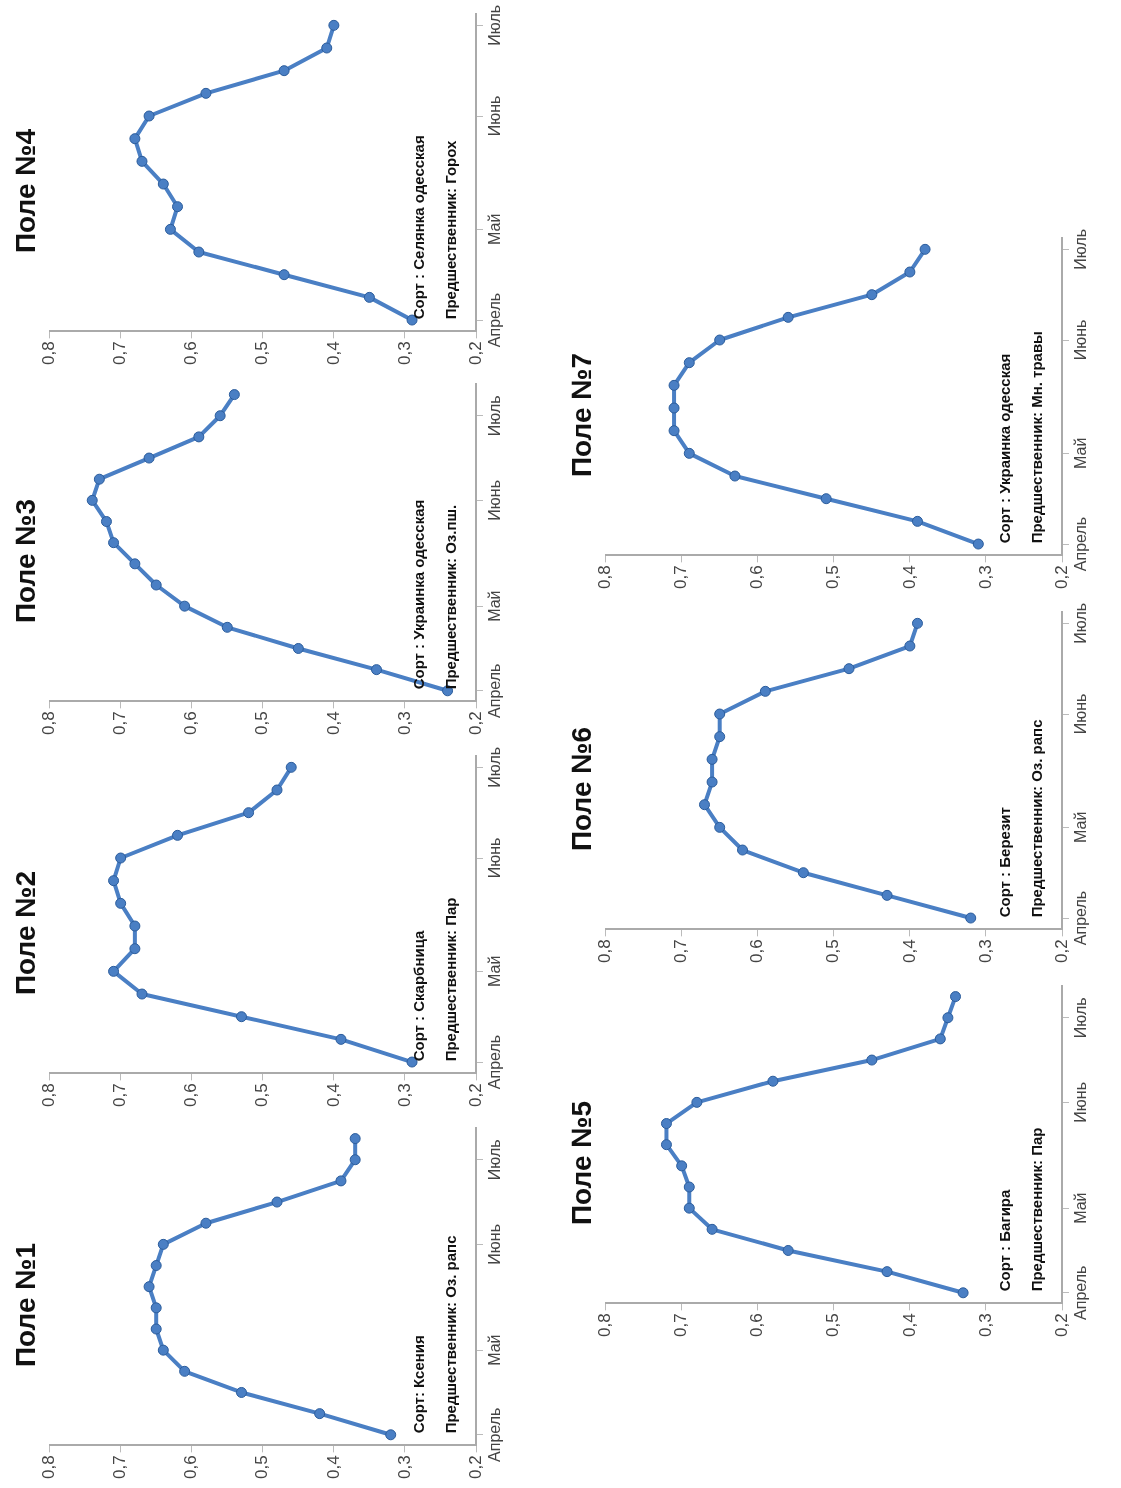 Image resolution: width=1121 pixels, height=1488 pixels. What do you see at coordinates (1004, 1240) in the screenshot?
I see `annotation: Сорт : Багира` at bounding box center [1004, 1240].